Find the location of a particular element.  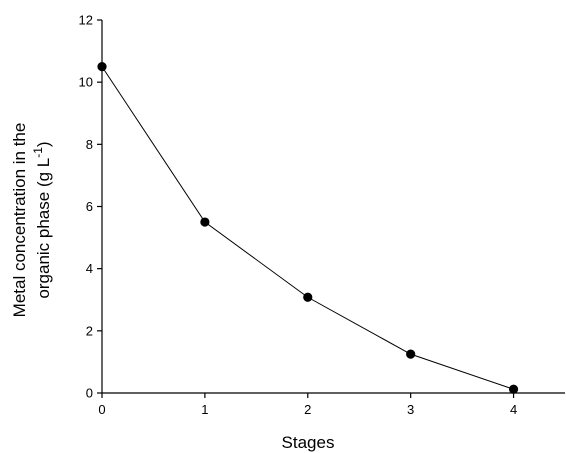

y-axis-title-main: organic phase (g L is located at coordinates (43, 228).